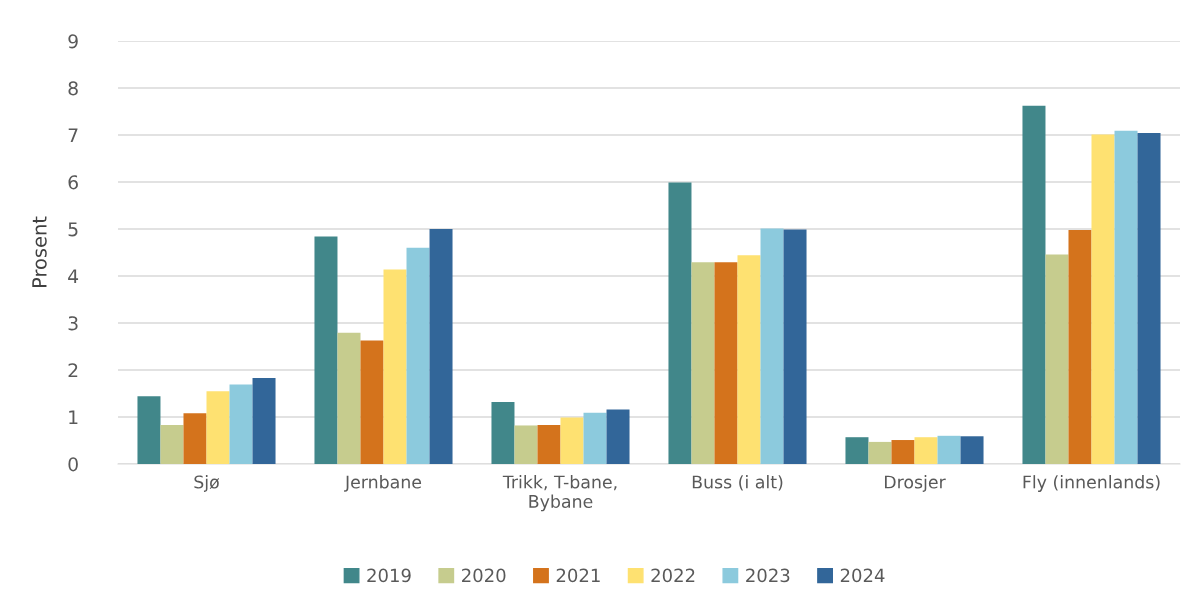 This screenshot has height=606, width=1194. What do you see at coordinates (207, 483) in the screenshot?
I see `x-tick-label: Sjø` at bounding box center [207, 483].